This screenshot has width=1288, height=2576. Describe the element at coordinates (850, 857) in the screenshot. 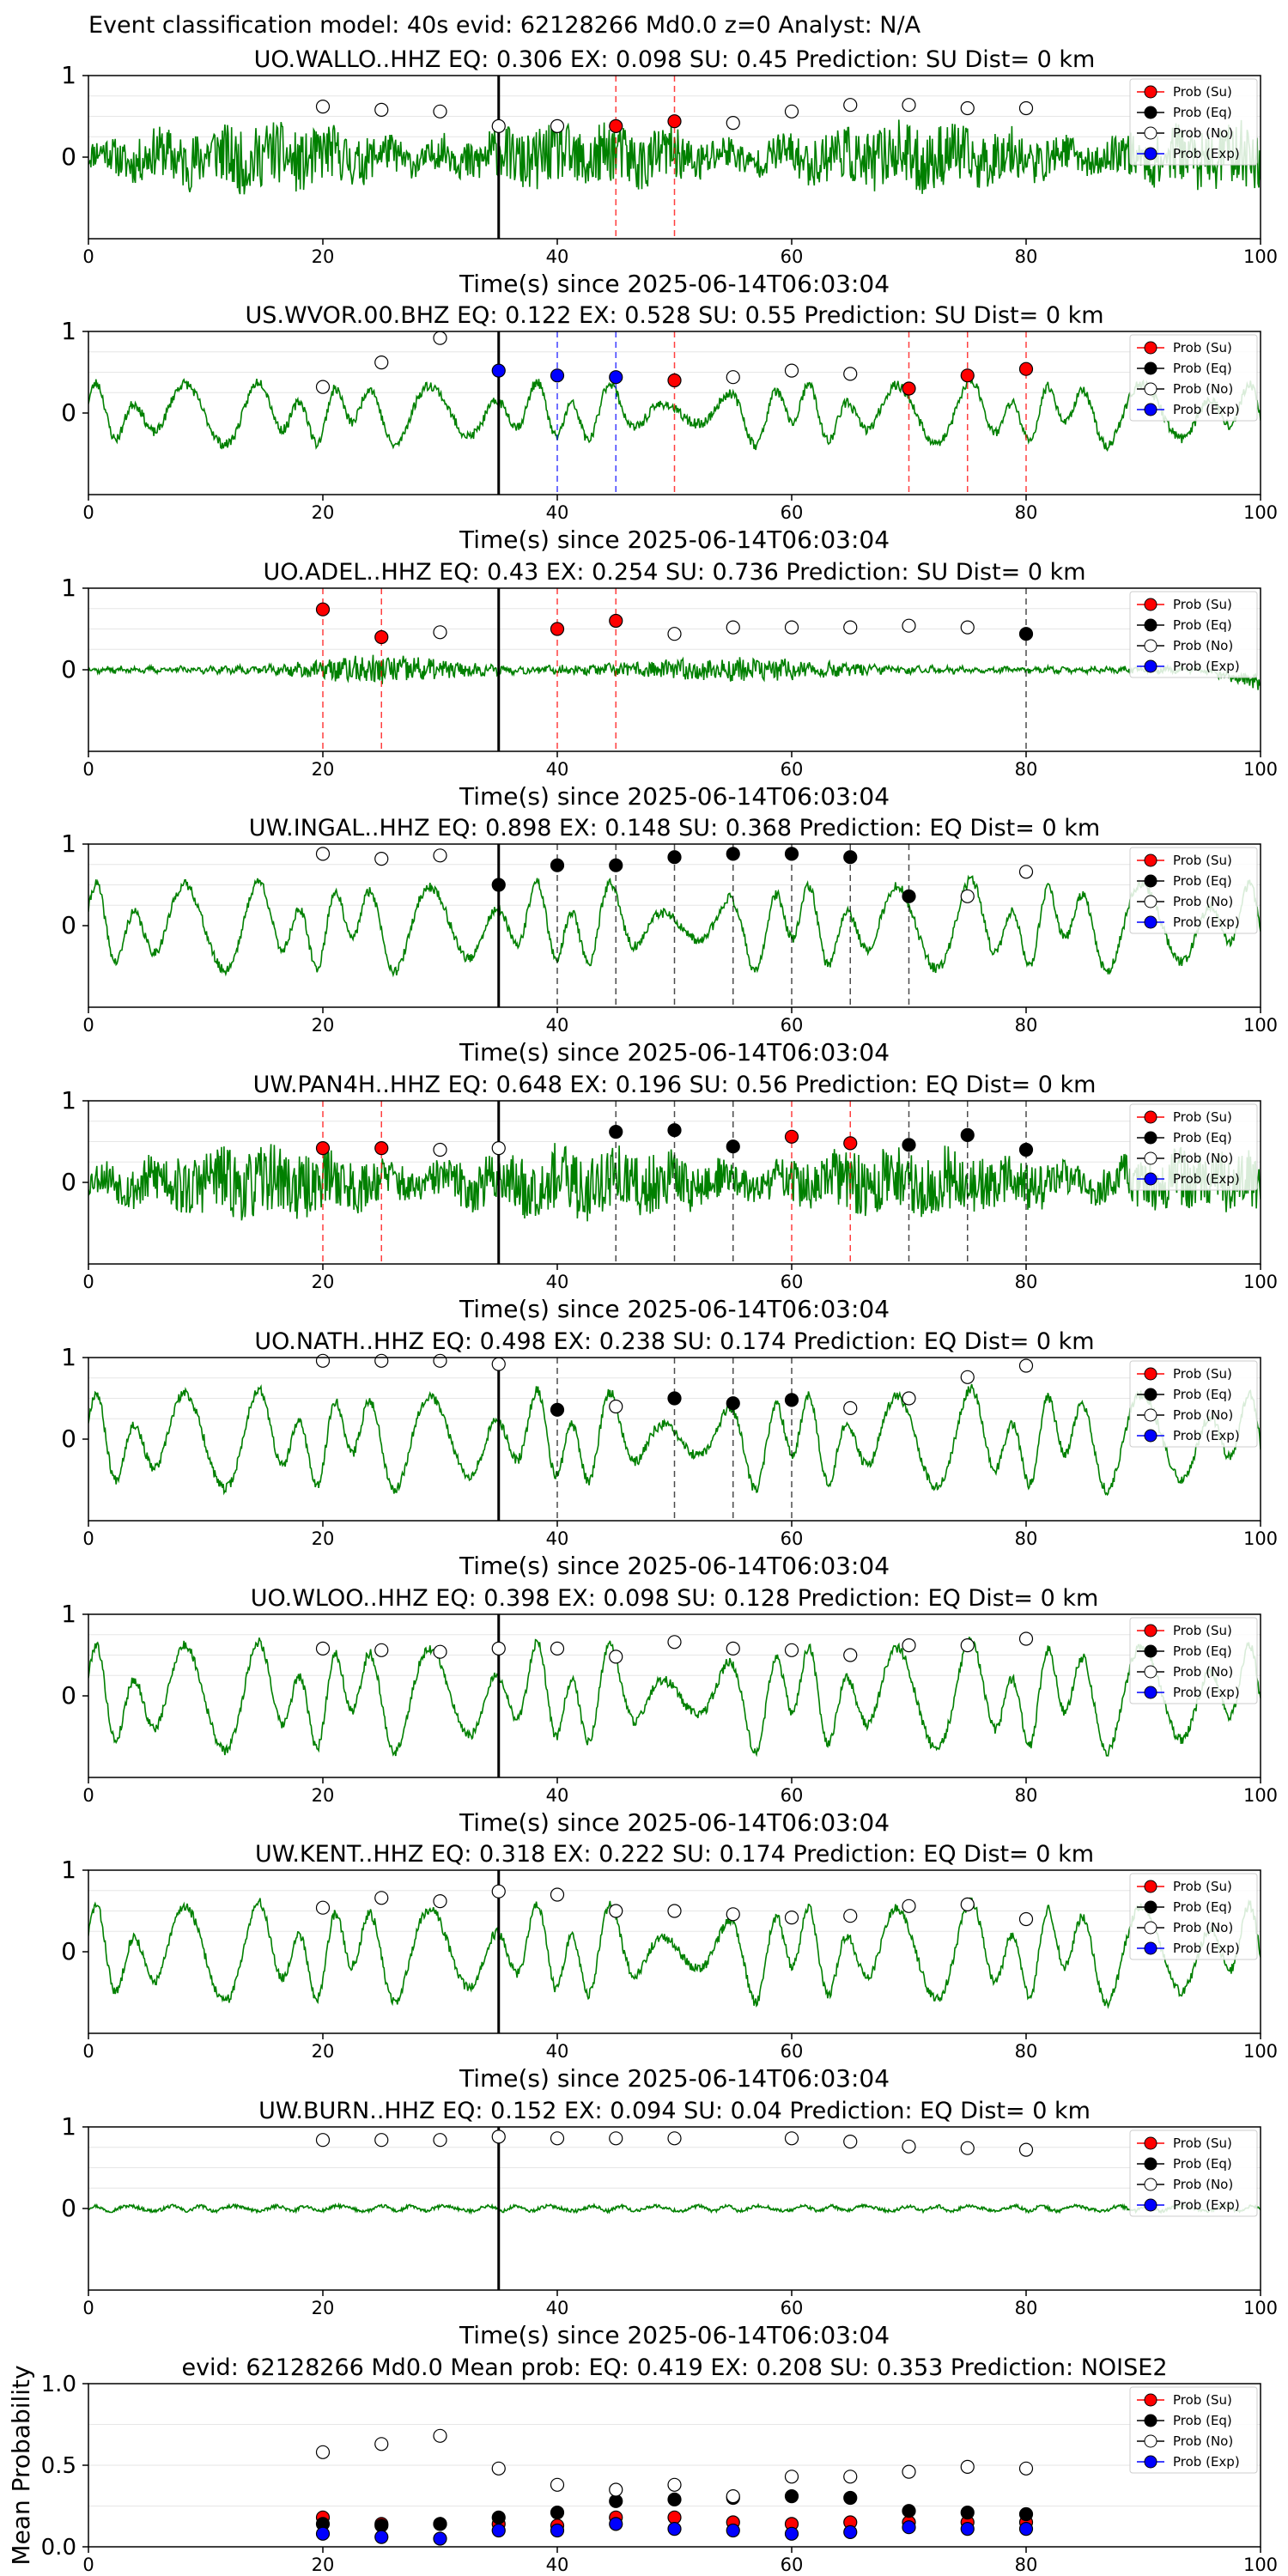

I see `prob-point-eq` at that location.